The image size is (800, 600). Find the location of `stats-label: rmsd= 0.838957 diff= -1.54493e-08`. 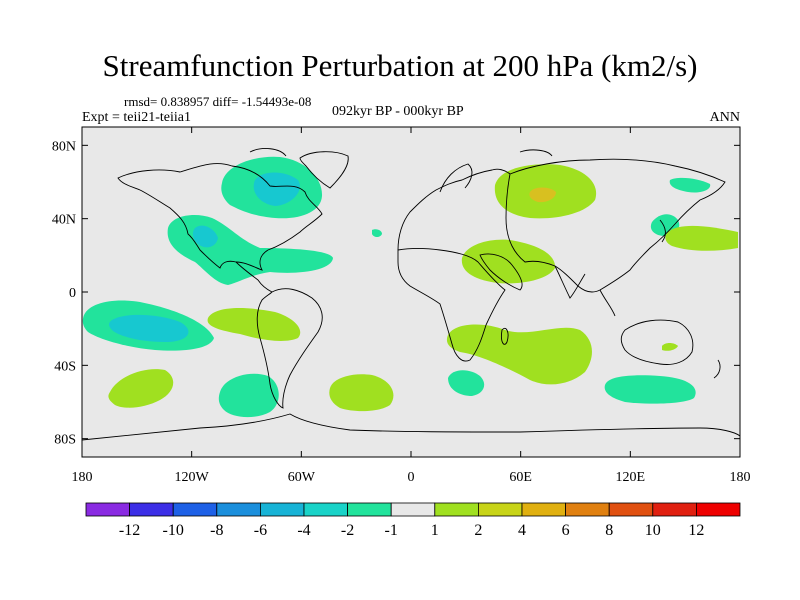

stats-label: rmsd= 0.838957 diff= -1.54493e-08 is located at coordinates (218, 101).